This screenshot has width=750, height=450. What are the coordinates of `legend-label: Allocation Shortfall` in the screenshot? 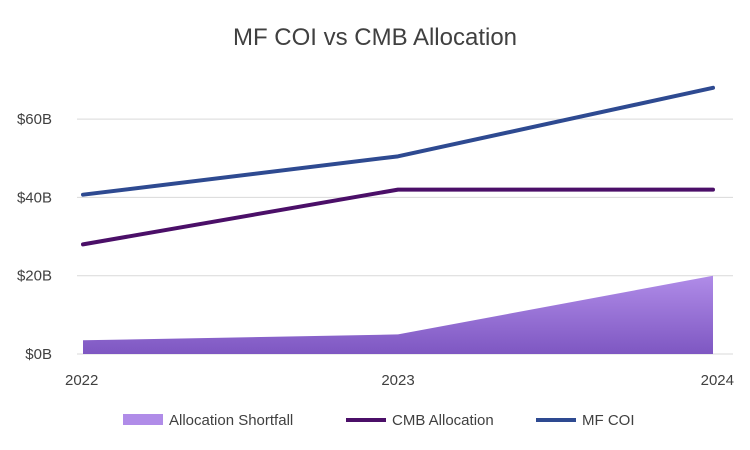 It's located at (231, 420).